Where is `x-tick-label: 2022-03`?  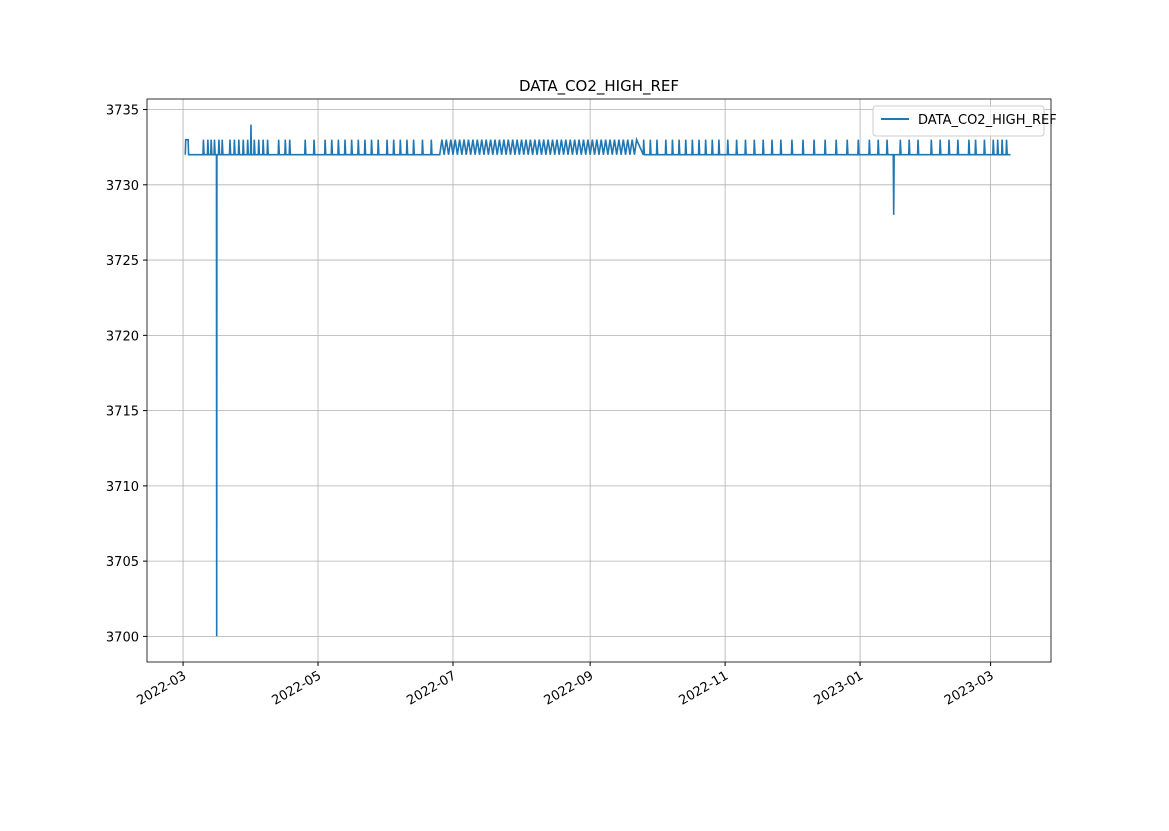
x-tick-label: 2022-03 is located at coordinates (162, 688).